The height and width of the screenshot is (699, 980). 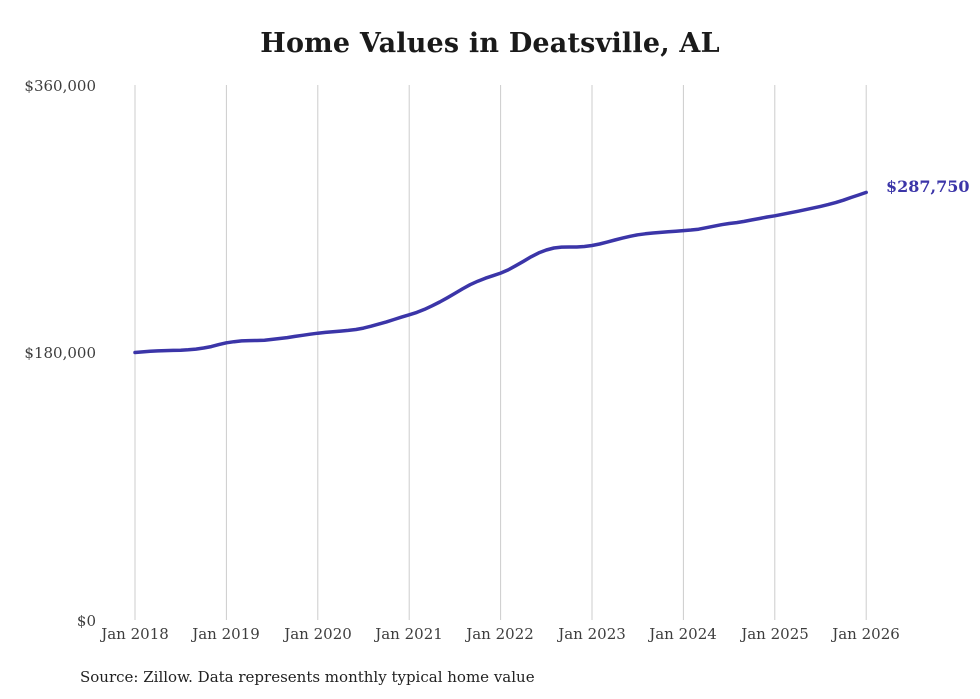 I want to click on y-tick-label-0: $0, so click(x=86, y=621).